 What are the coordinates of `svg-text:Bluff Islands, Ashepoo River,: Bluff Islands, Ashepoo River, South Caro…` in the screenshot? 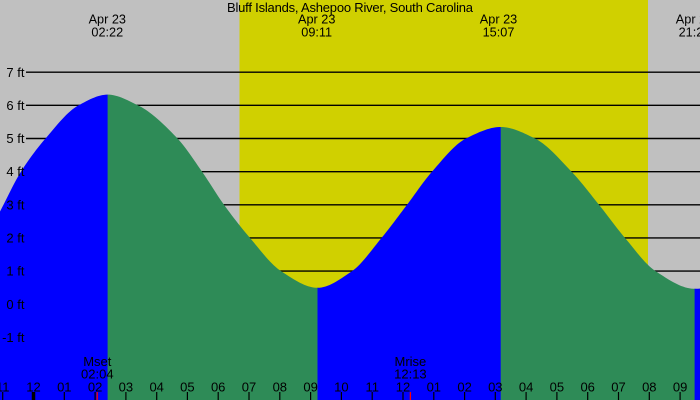 It's located at (350, 7).